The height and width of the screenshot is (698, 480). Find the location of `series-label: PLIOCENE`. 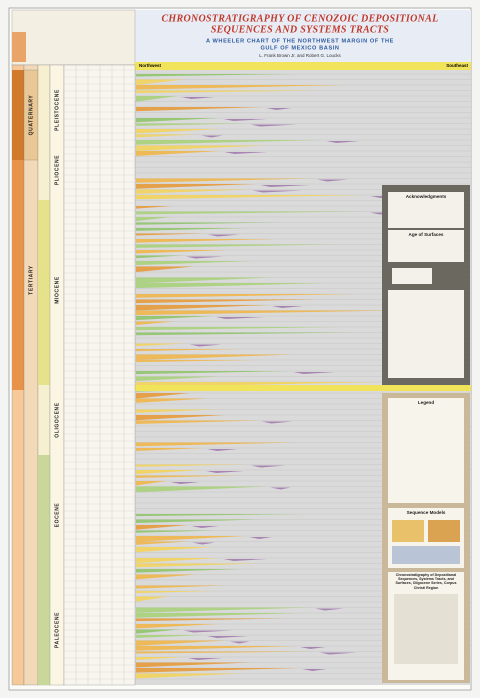

series-label: PLIOCENE is located at coordinates (57, 170).